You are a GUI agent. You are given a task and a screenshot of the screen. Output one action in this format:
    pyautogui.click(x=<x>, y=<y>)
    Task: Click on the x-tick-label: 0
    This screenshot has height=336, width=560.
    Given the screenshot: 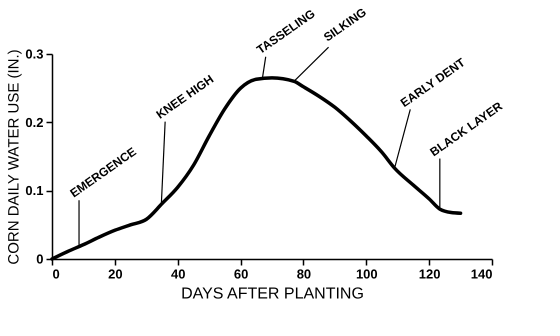 What is the action you would take?
    pyautogui.click(x=56, y=274)
    